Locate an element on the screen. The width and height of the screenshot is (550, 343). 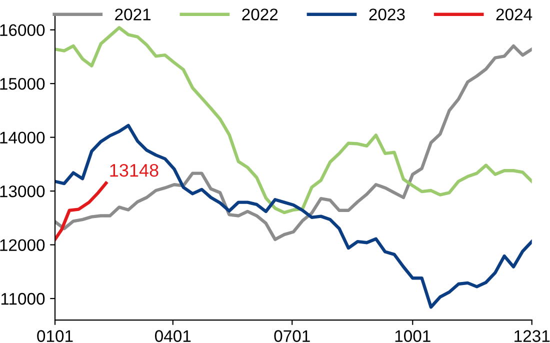
legend-label: 2024 is located at coordinates (514, 14).